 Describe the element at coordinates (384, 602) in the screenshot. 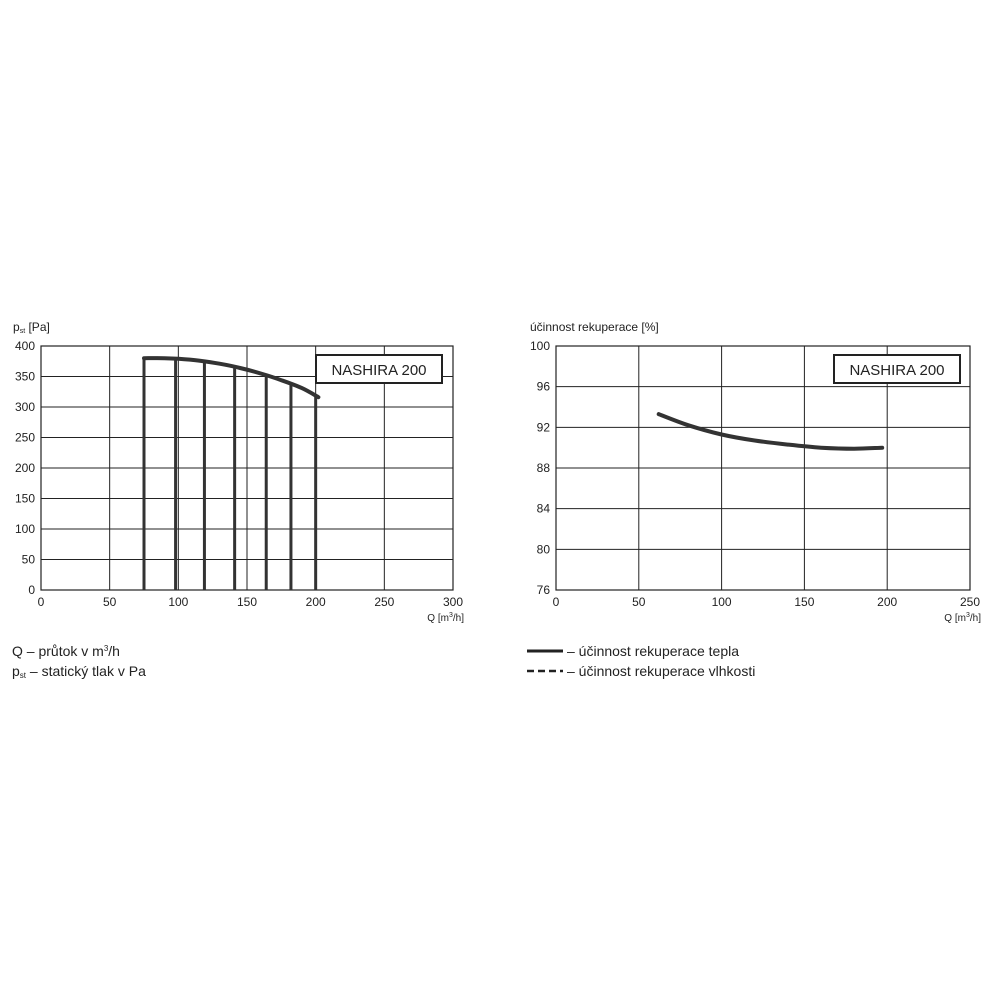

I see `c1-x-tick-label: 250` at that location.